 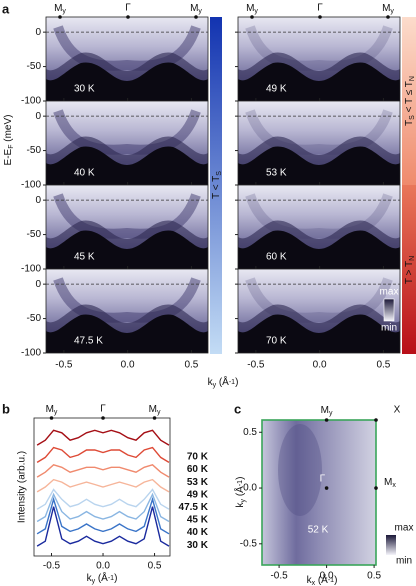 I want to click on colorbar, so click(x=391, y=545).